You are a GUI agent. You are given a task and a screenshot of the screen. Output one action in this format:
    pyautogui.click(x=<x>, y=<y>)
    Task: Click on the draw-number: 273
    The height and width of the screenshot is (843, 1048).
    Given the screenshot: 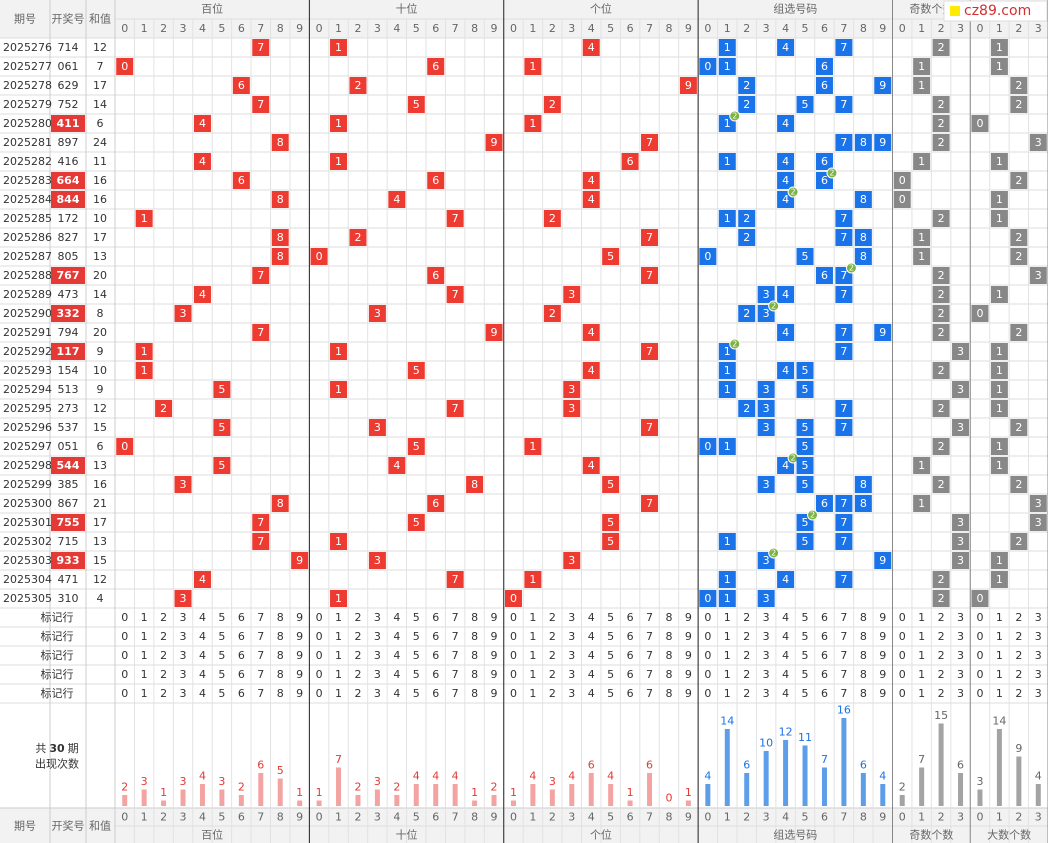 What is the action you would take?
    pyautogui.click(x=68, y=408)
    